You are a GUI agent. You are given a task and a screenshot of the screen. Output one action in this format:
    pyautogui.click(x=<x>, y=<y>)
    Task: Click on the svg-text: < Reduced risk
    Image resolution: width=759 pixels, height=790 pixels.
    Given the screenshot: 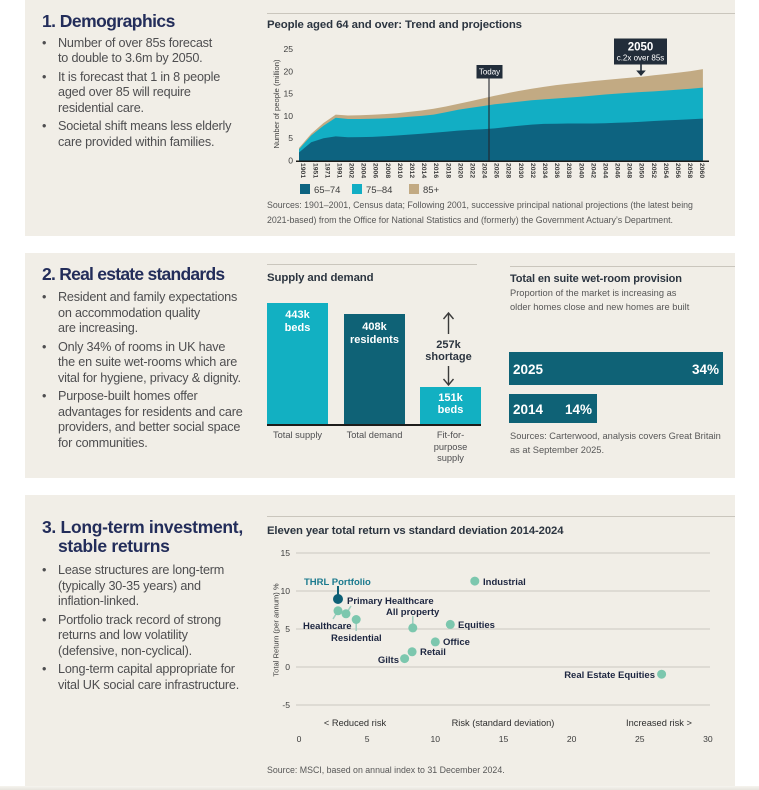 What is the action you would take?
    pyautogui.click(x=355, y=723)
    